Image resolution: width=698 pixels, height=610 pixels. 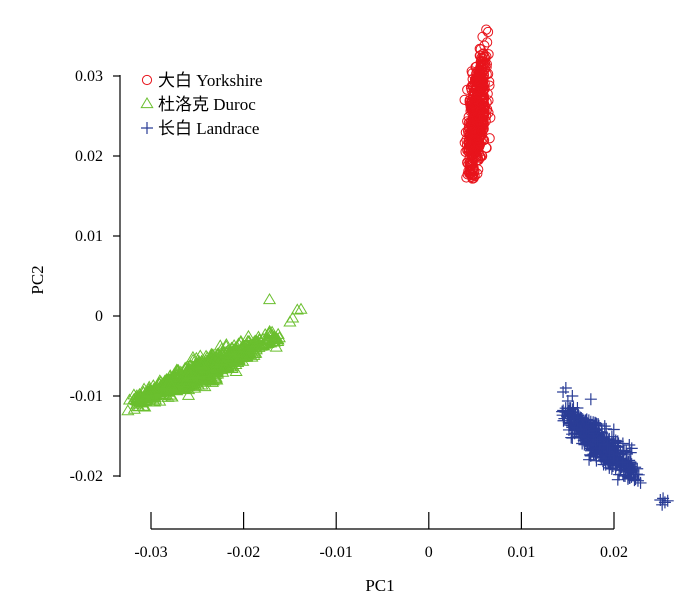 What do you see at coordinates (336, 552) in the screenshot?
I see `x-tick-label: -0.01` at bounding box center [336, 552].